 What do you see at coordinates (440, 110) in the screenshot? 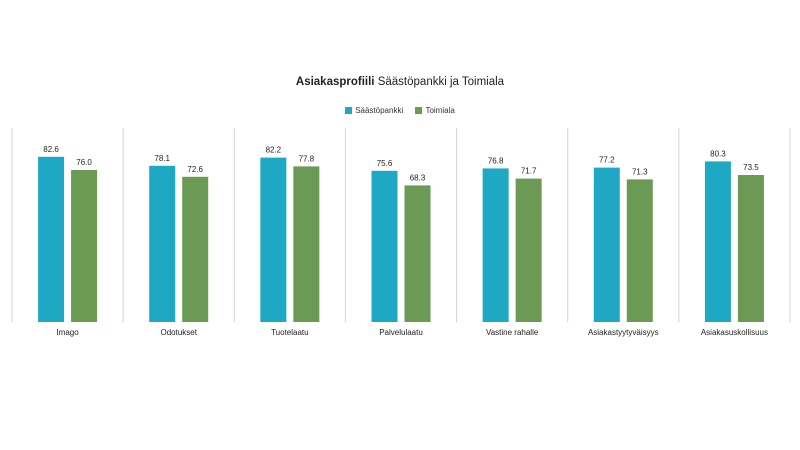
I see `legend-label-toimiala: Toimiala` at bounding box center [440, 110].